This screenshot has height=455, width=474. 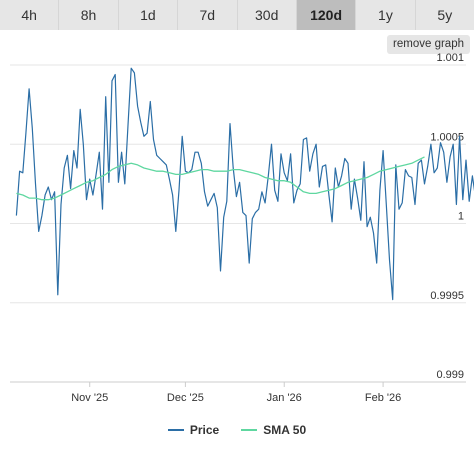 What do you see at coordinates (284, 398) in the screenshot?
I see `x-tick-label: Jan '26` at bounding box center [284, 398].